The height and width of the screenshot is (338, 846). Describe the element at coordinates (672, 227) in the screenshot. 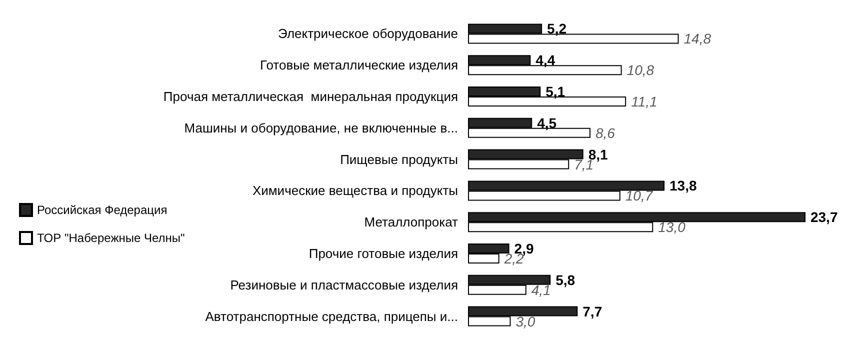

I see `data-label: 13,0` at that location.